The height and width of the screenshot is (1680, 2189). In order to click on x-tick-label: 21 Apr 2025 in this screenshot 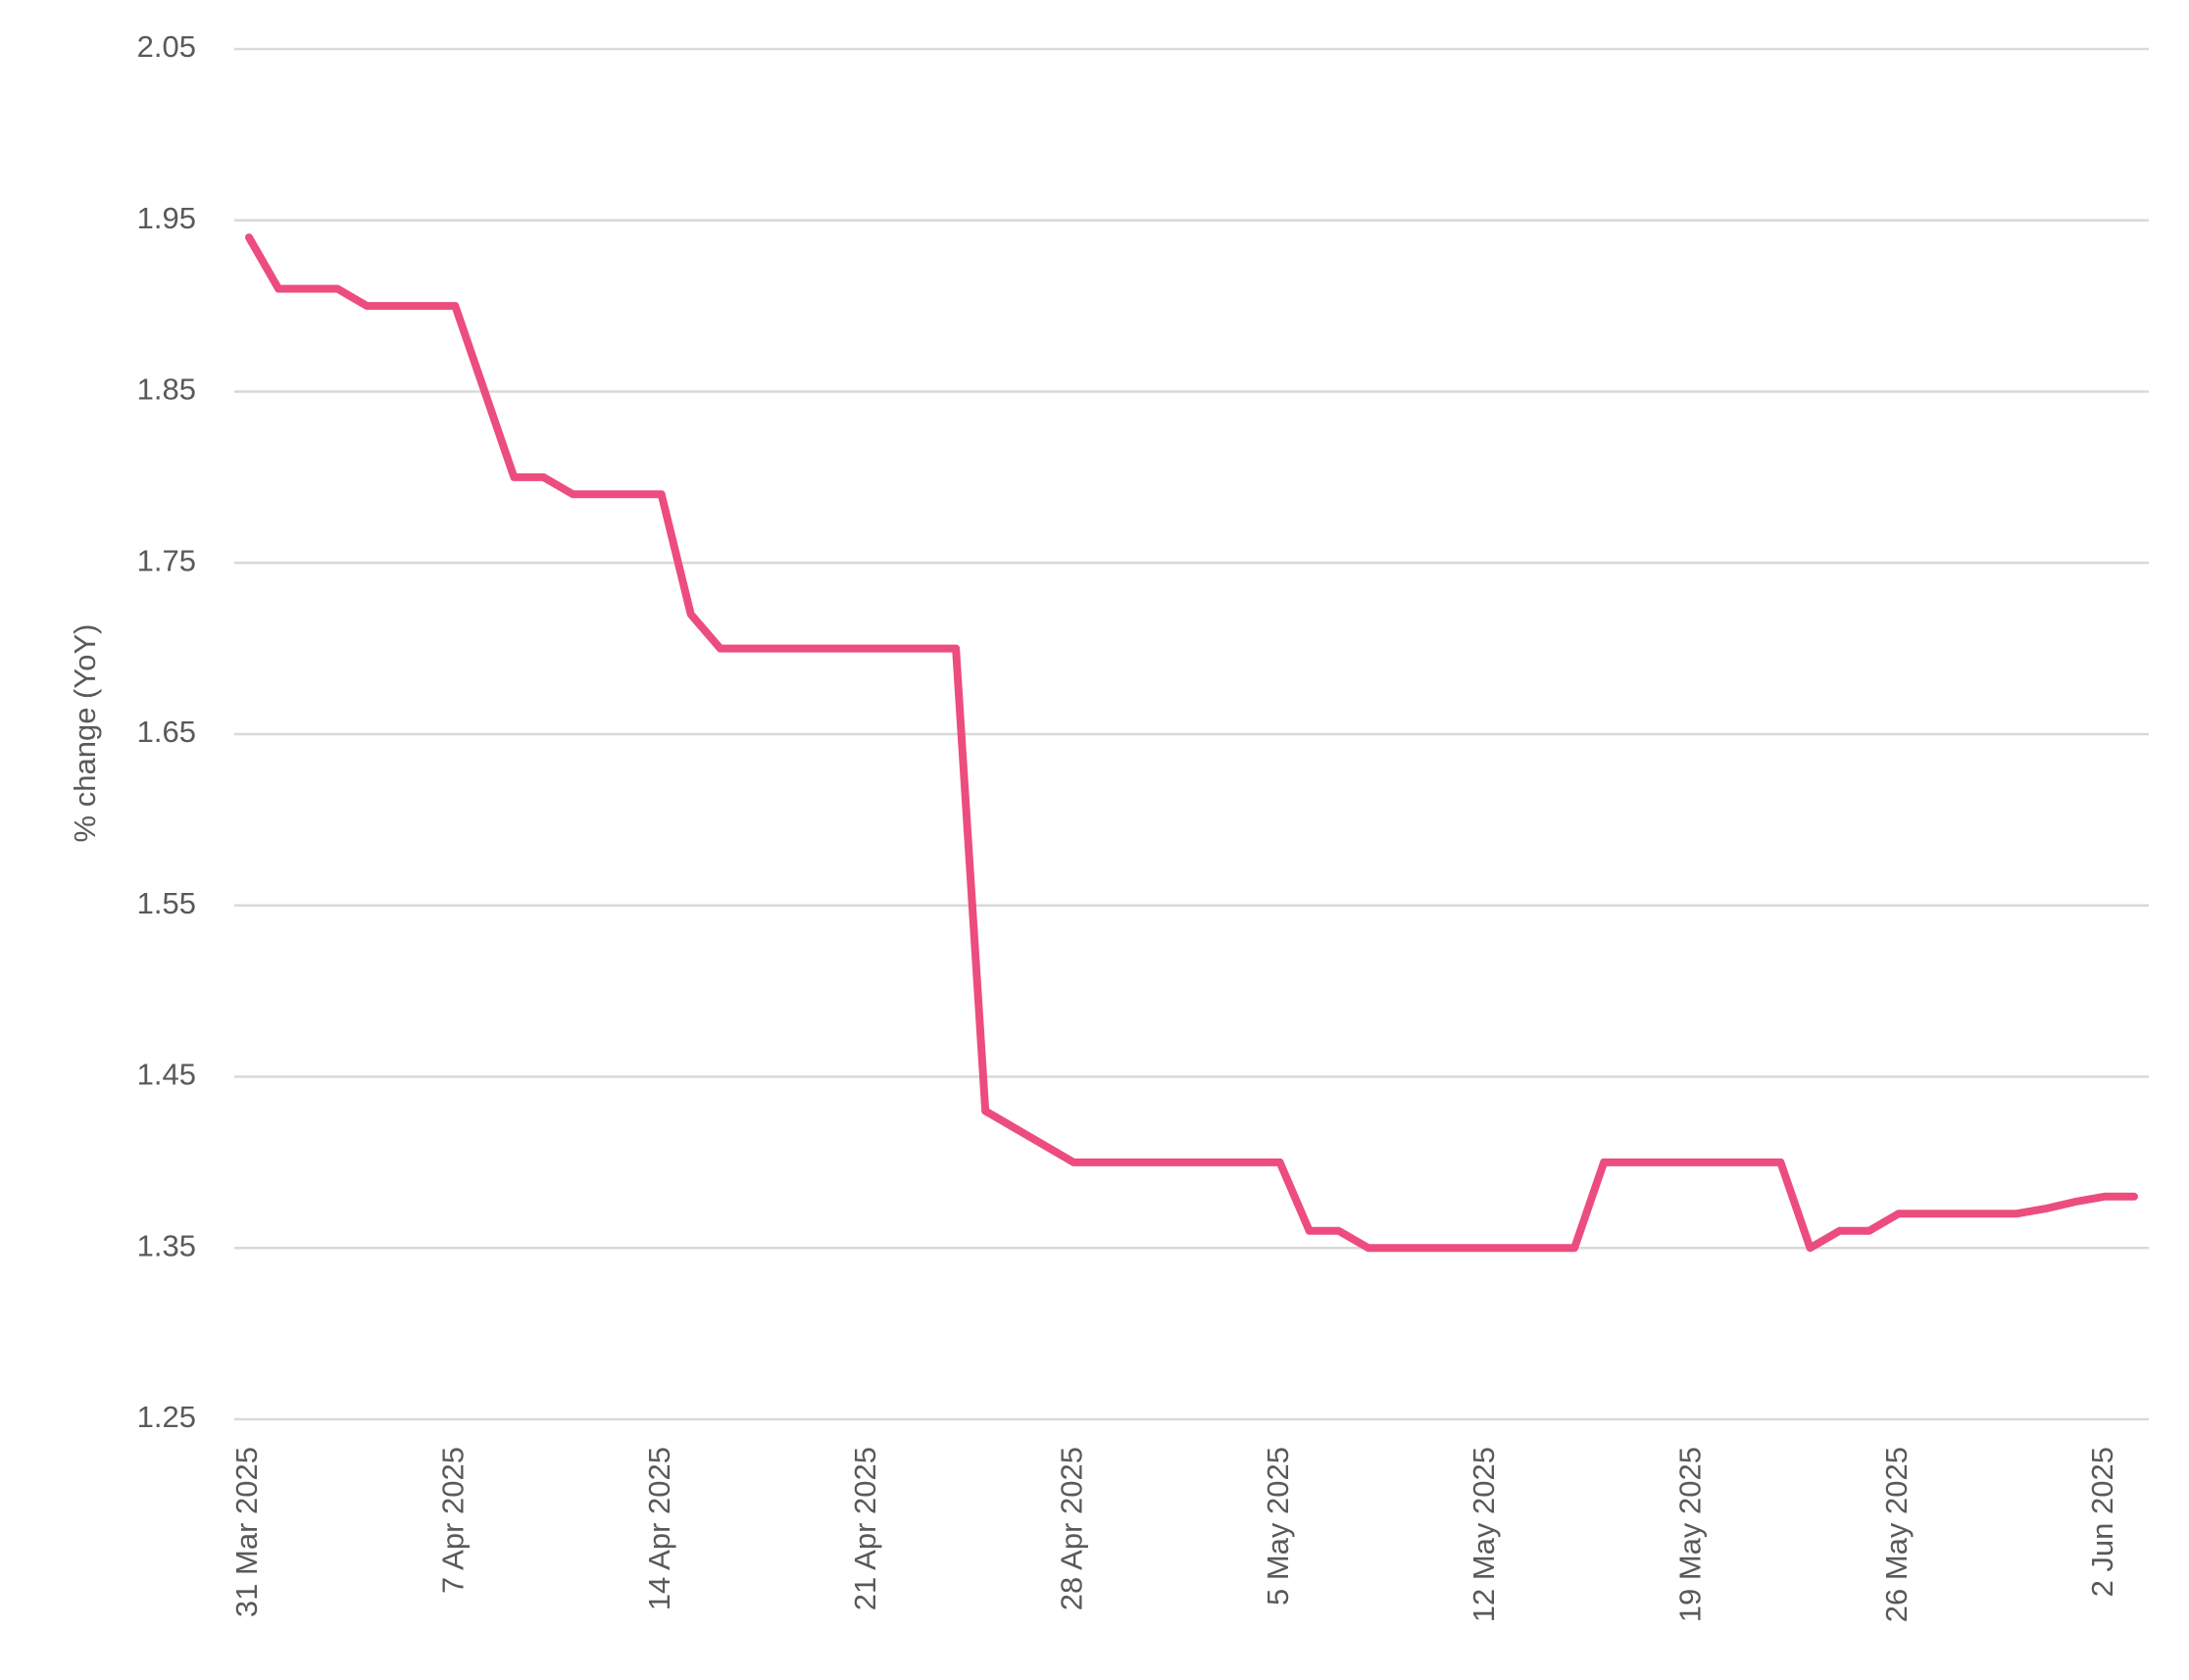, I will do `click(865, 1528)`.